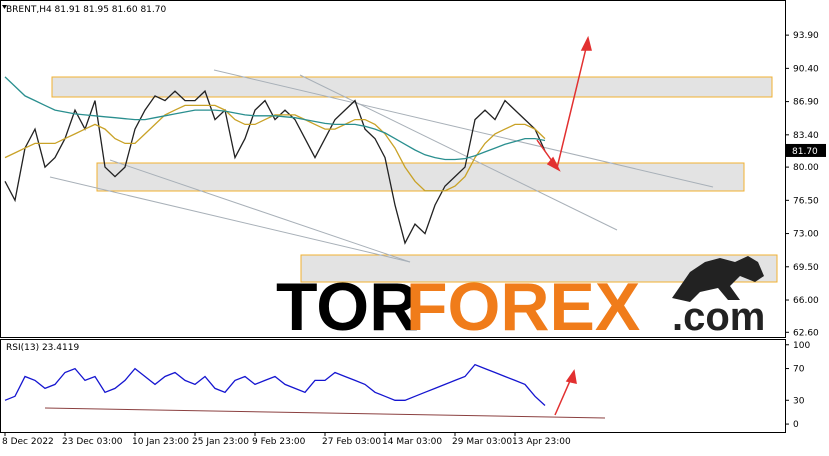  I want to click on y-tick-label: 69.50, so click(806, 268).